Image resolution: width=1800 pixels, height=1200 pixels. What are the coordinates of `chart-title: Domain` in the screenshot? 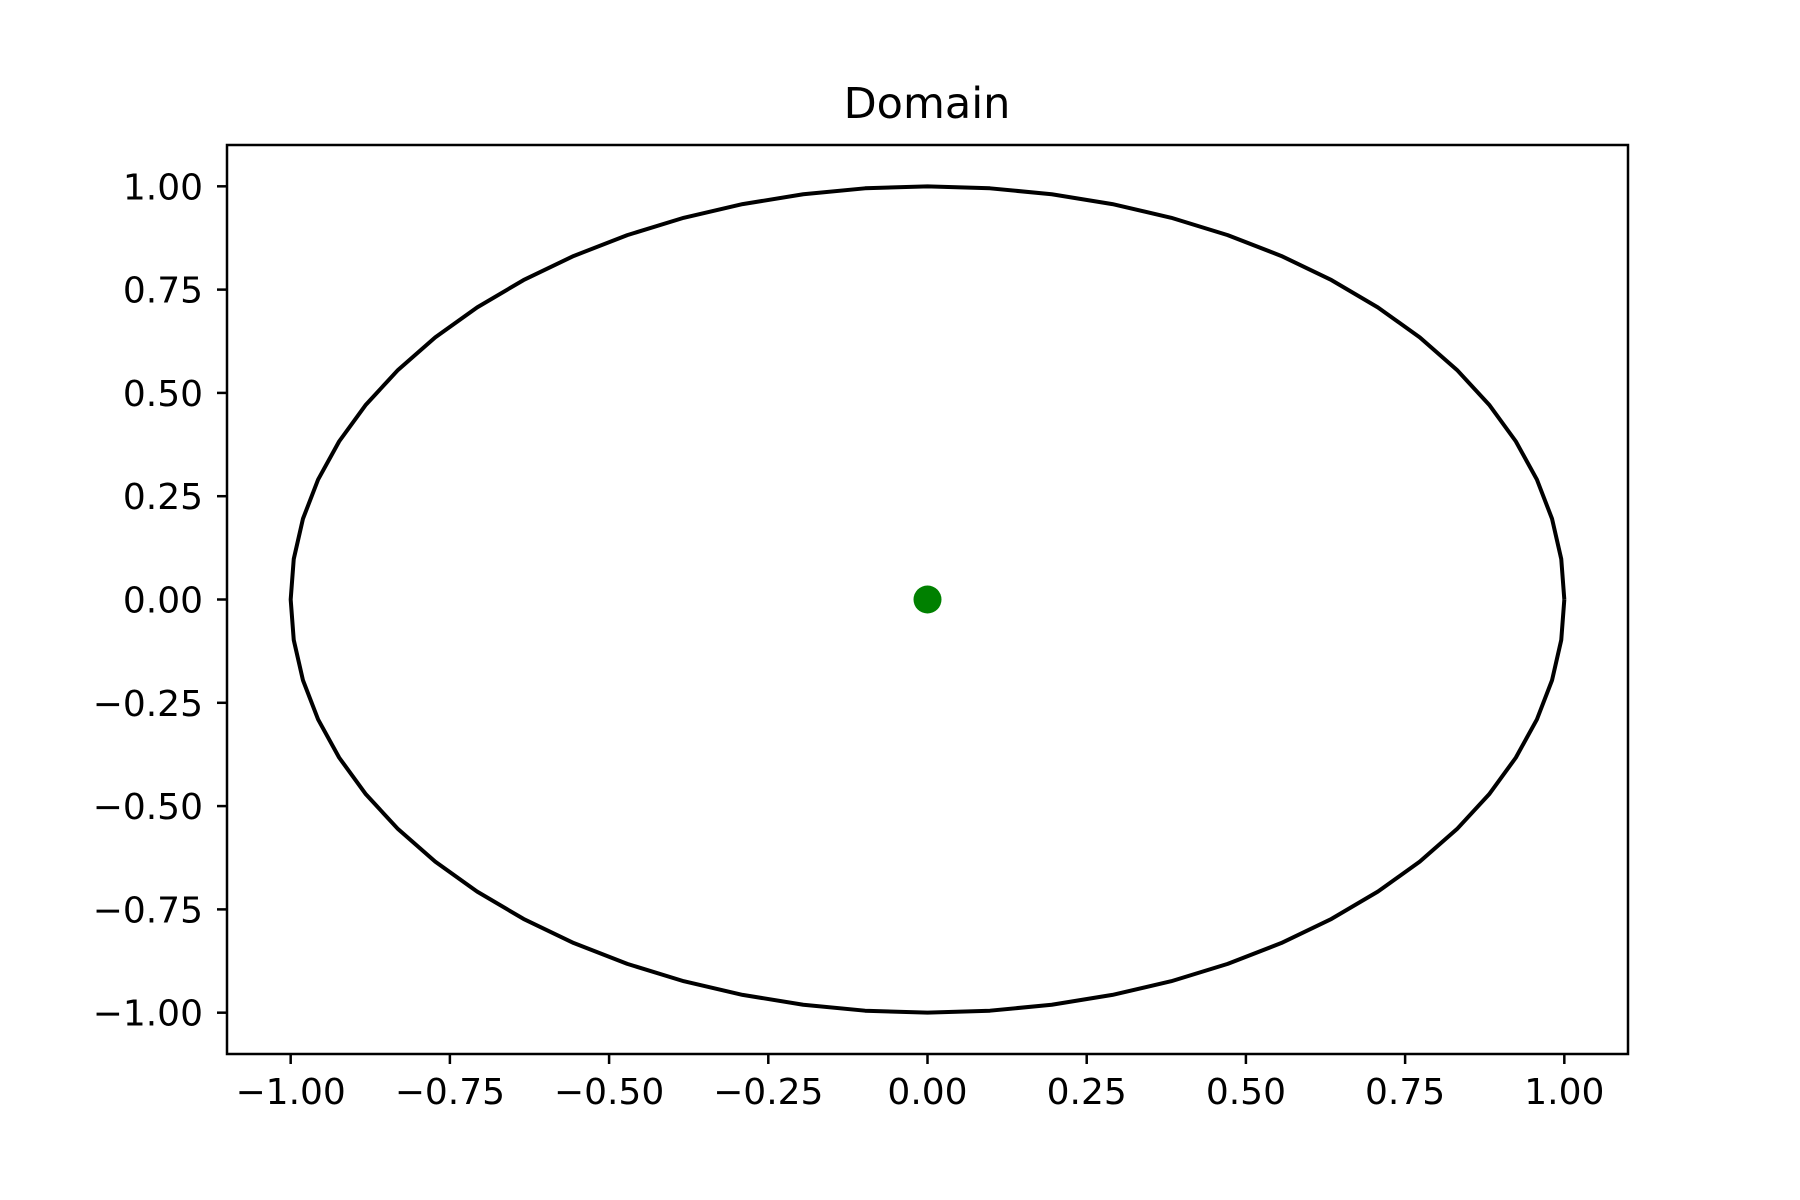 It's located at (927, 104).